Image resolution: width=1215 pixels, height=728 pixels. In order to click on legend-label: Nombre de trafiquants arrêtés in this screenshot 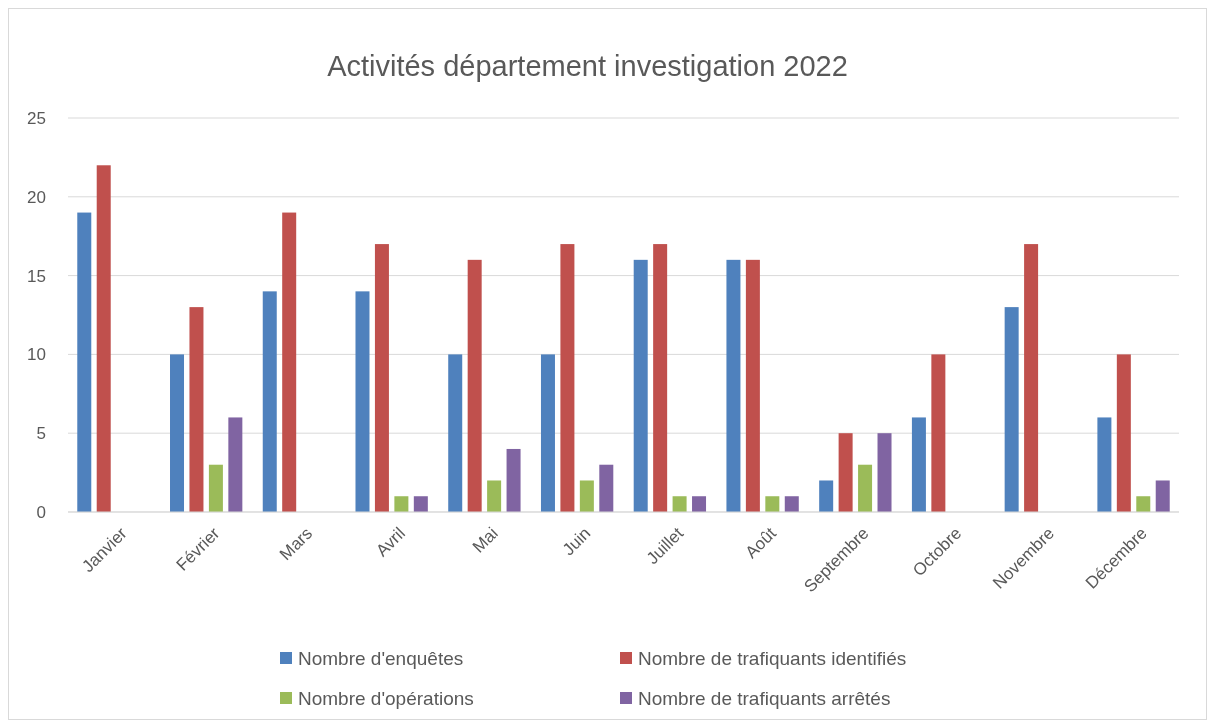, I will do `click(764, 698)`.